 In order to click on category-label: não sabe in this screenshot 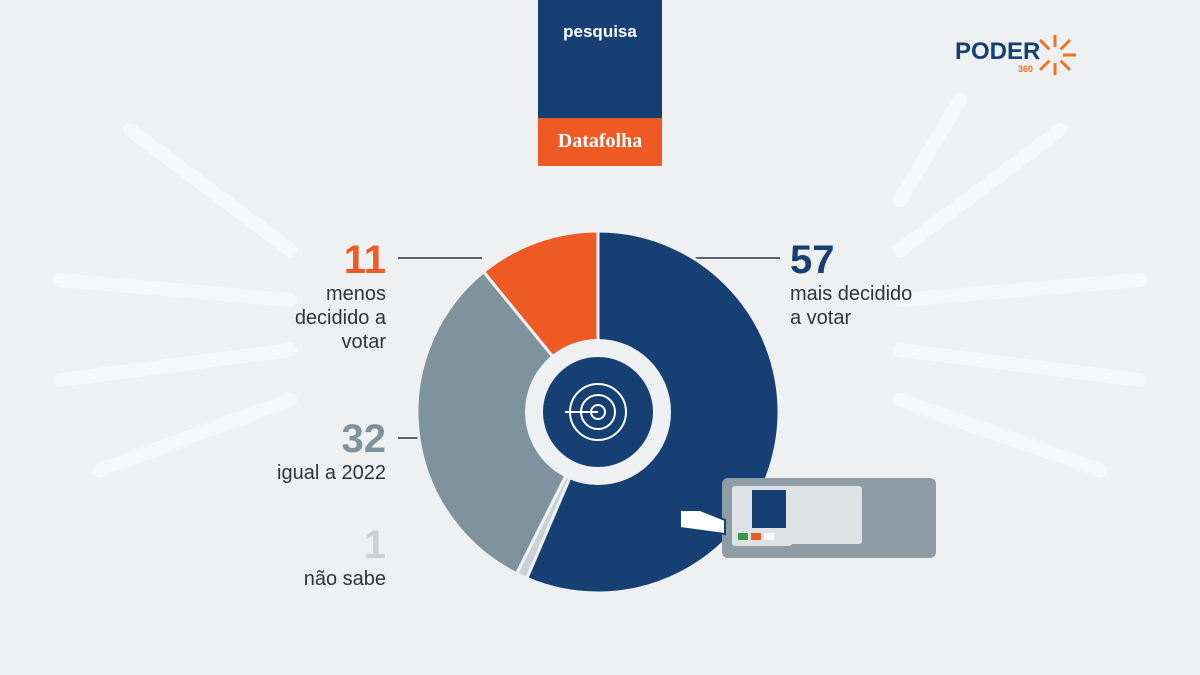, I will do `click(344, 579)`.